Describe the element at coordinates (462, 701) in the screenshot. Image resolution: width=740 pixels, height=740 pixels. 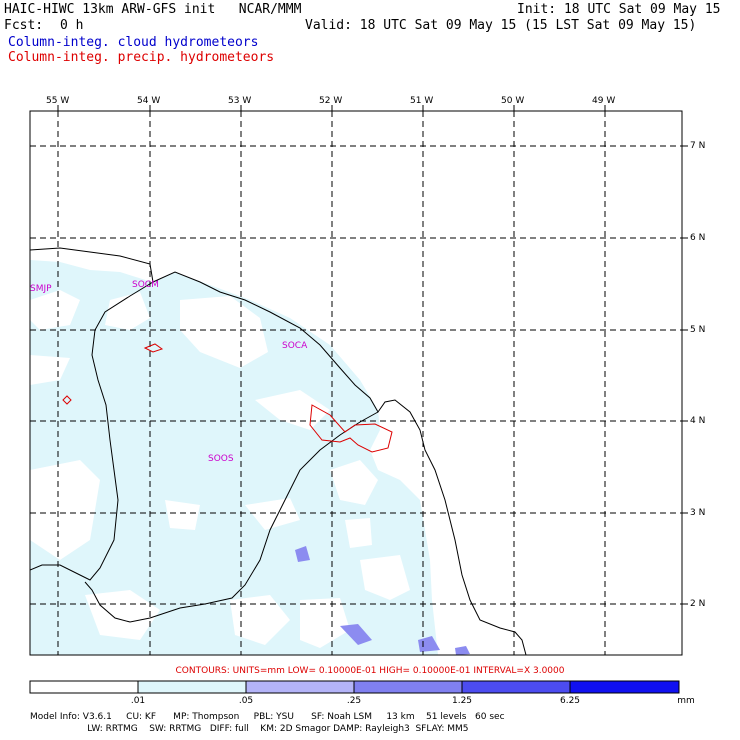
I see `colorbar-label: 1.25` at that location.